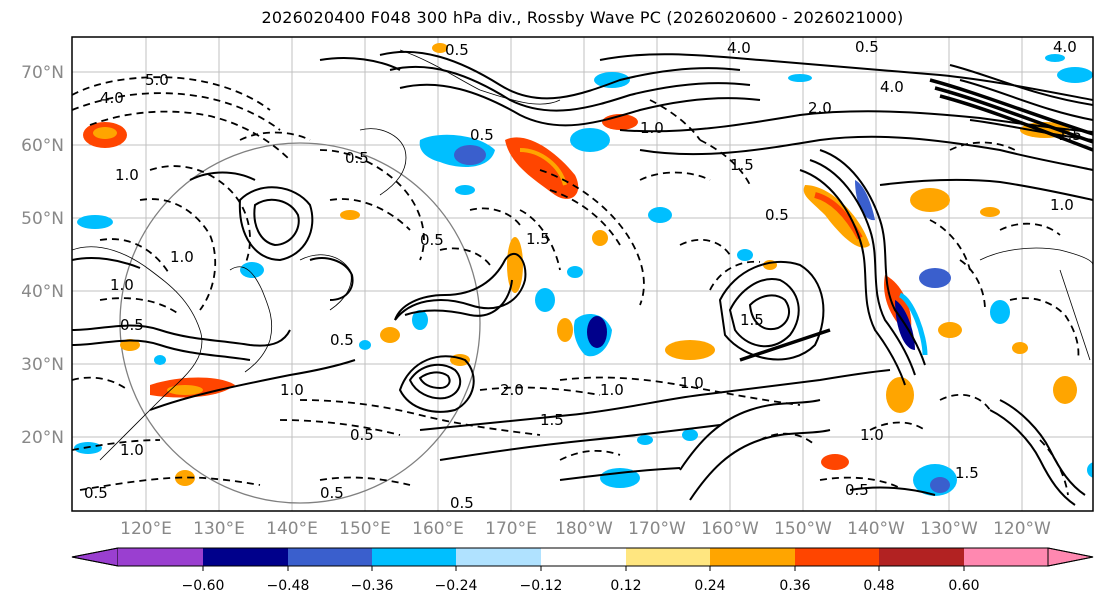 The height and width of the screenshot is (604, 1105). I want to click on lon-label: 180°W, so click(584, 529).